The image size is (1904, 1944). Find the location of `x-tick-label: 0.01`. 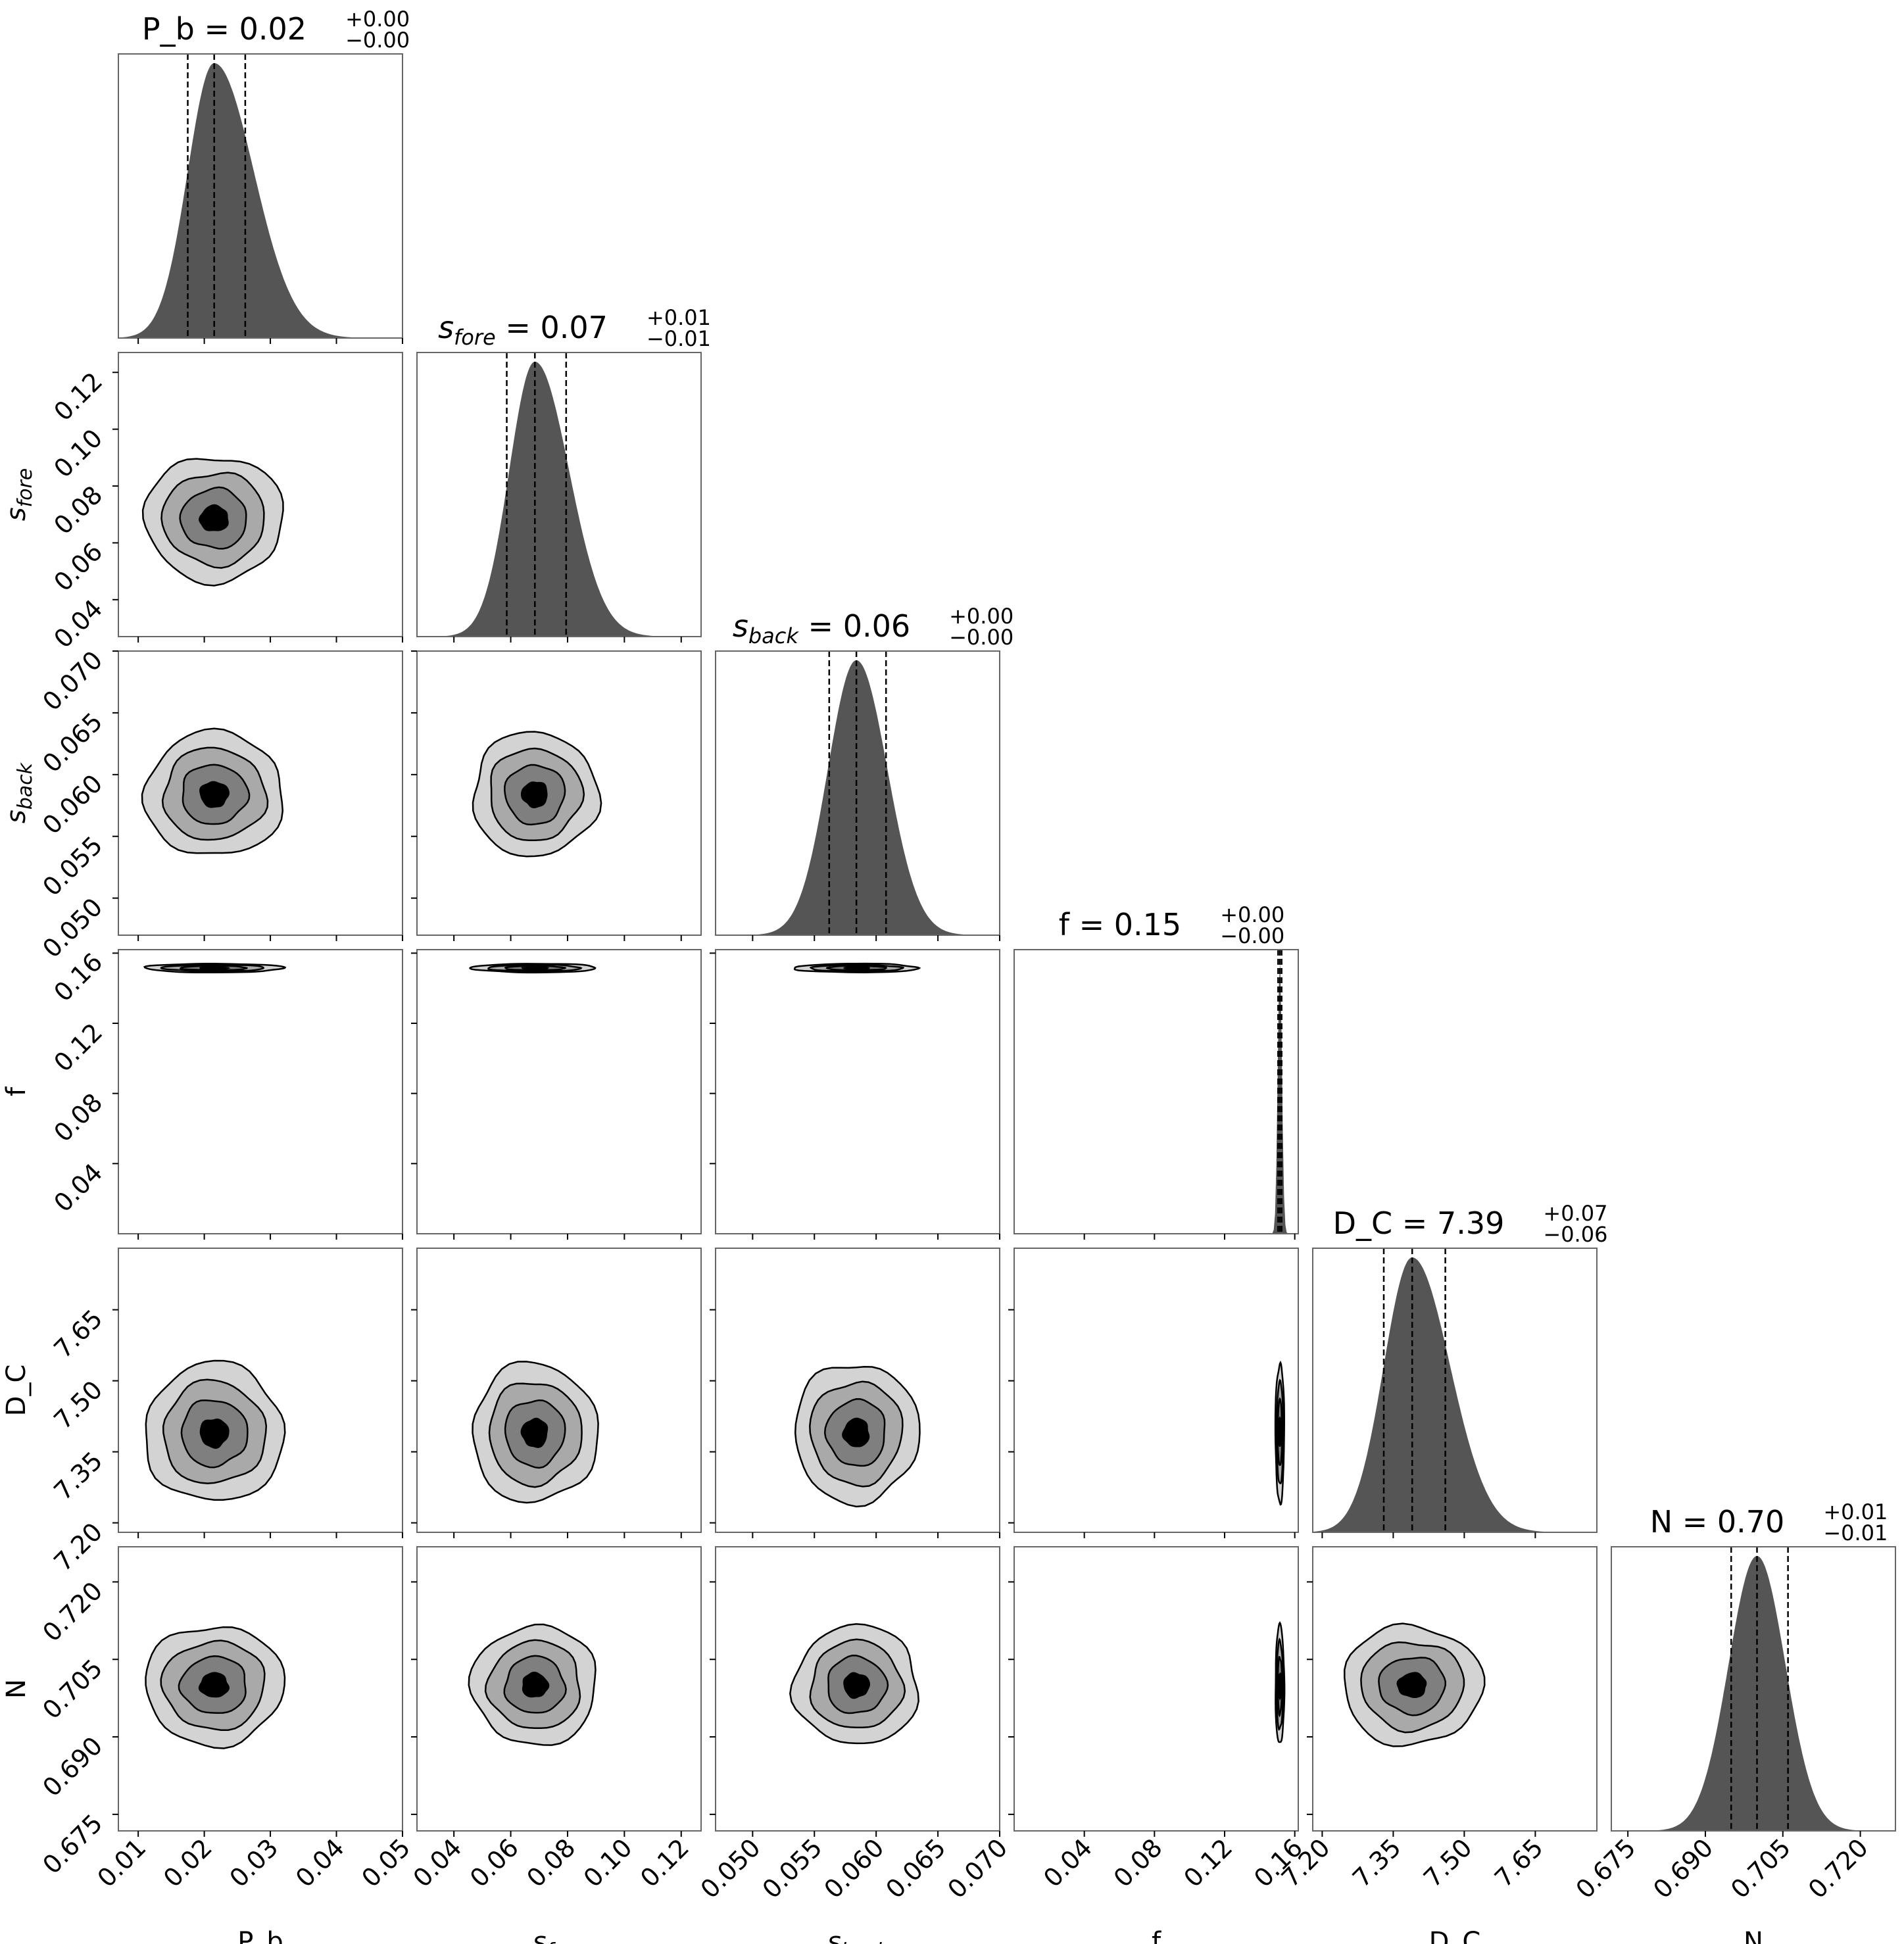

x-tick-label: 0.01 is located at coordinates (122, 1863).